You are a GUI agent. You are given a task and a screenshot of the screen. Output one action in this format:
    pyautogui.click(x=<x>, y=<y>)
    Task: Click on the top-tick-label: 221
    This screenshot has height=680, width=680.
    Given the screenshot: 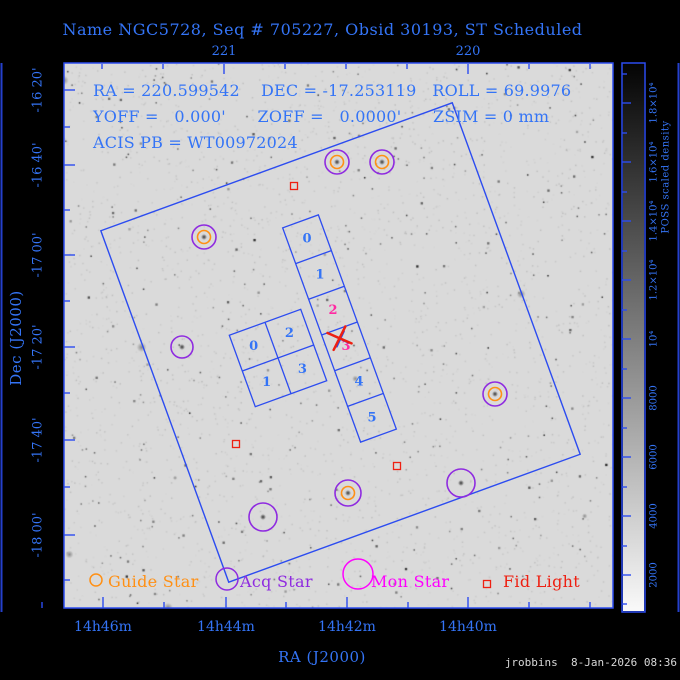 What is the action you would take?
    pyautogui.click(x=224, y=51)
    